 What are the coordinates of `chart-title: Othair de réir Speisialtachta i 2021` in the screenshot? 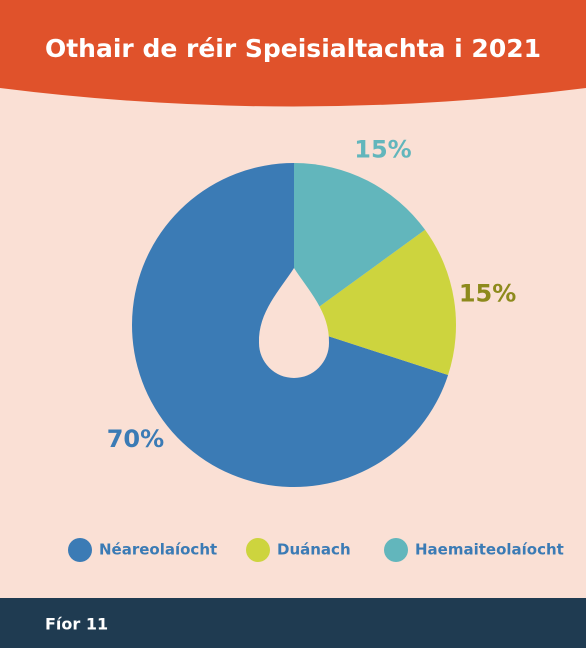 It's located at (293, 48).